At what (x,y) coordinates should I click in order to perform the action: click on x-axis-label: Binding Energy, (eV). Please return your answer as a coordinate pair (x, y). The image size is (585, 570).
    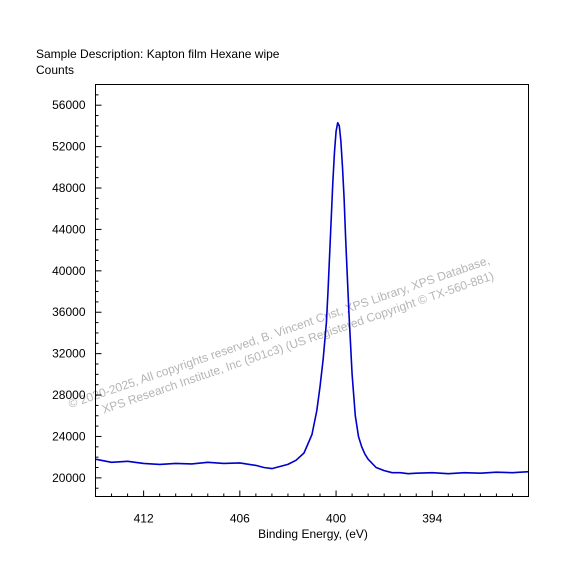
    Looking at the image, I should click on (313, 534).